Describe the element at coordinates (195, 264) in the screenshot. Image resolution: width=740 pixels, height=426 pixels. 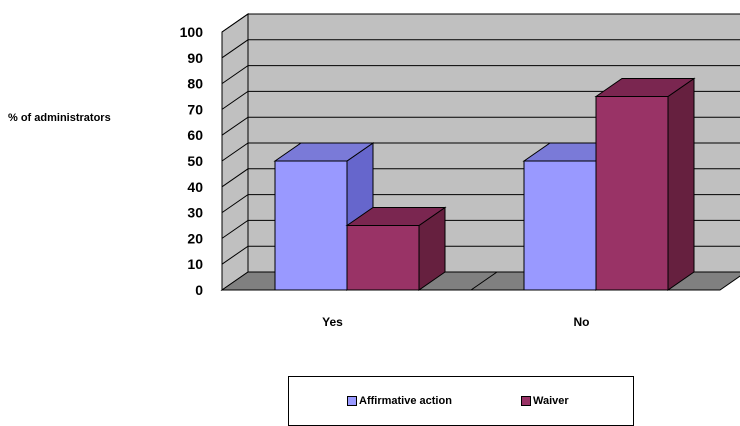
I see `y-tick-label: 10` at that location.